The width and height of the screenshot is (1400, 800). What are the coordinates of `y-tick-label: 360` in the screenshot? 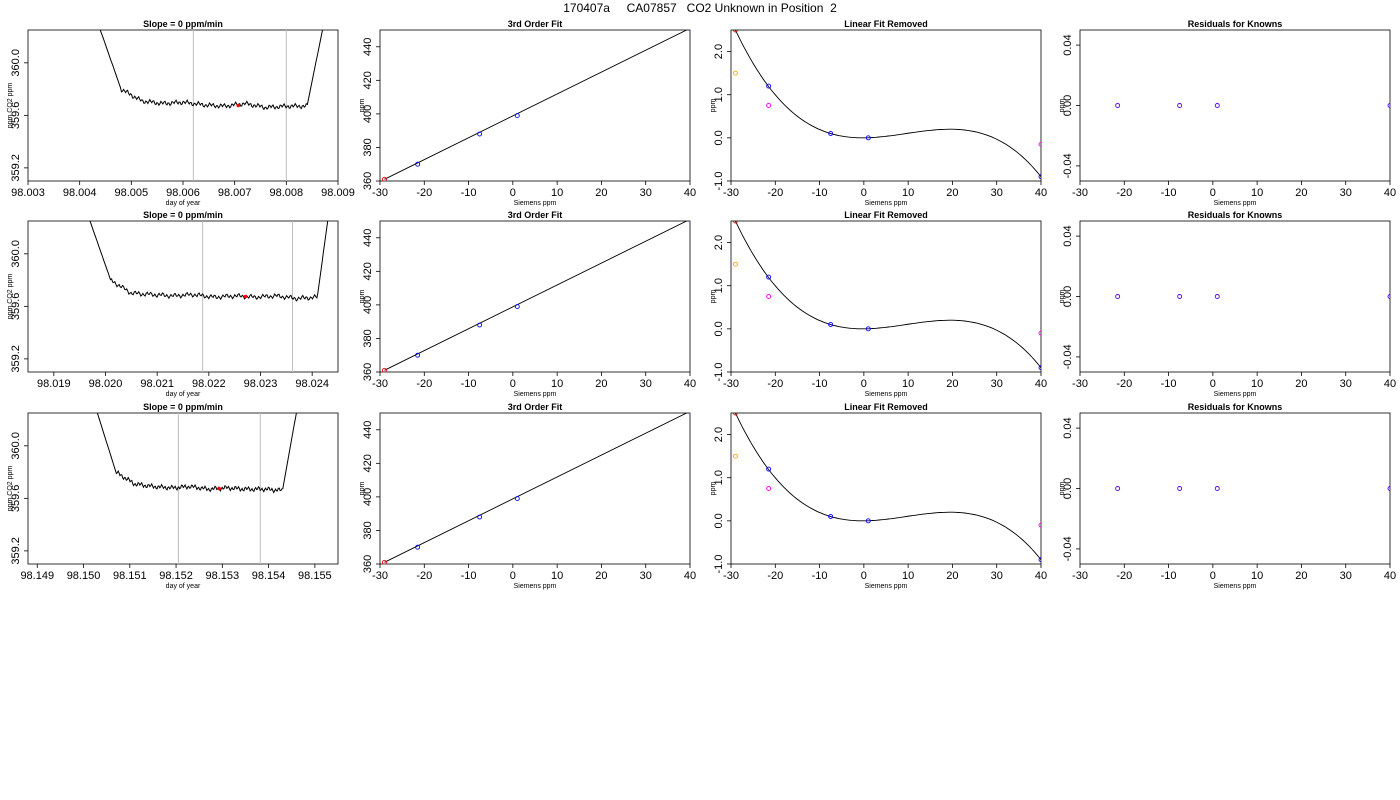 It's located at (368, 372).